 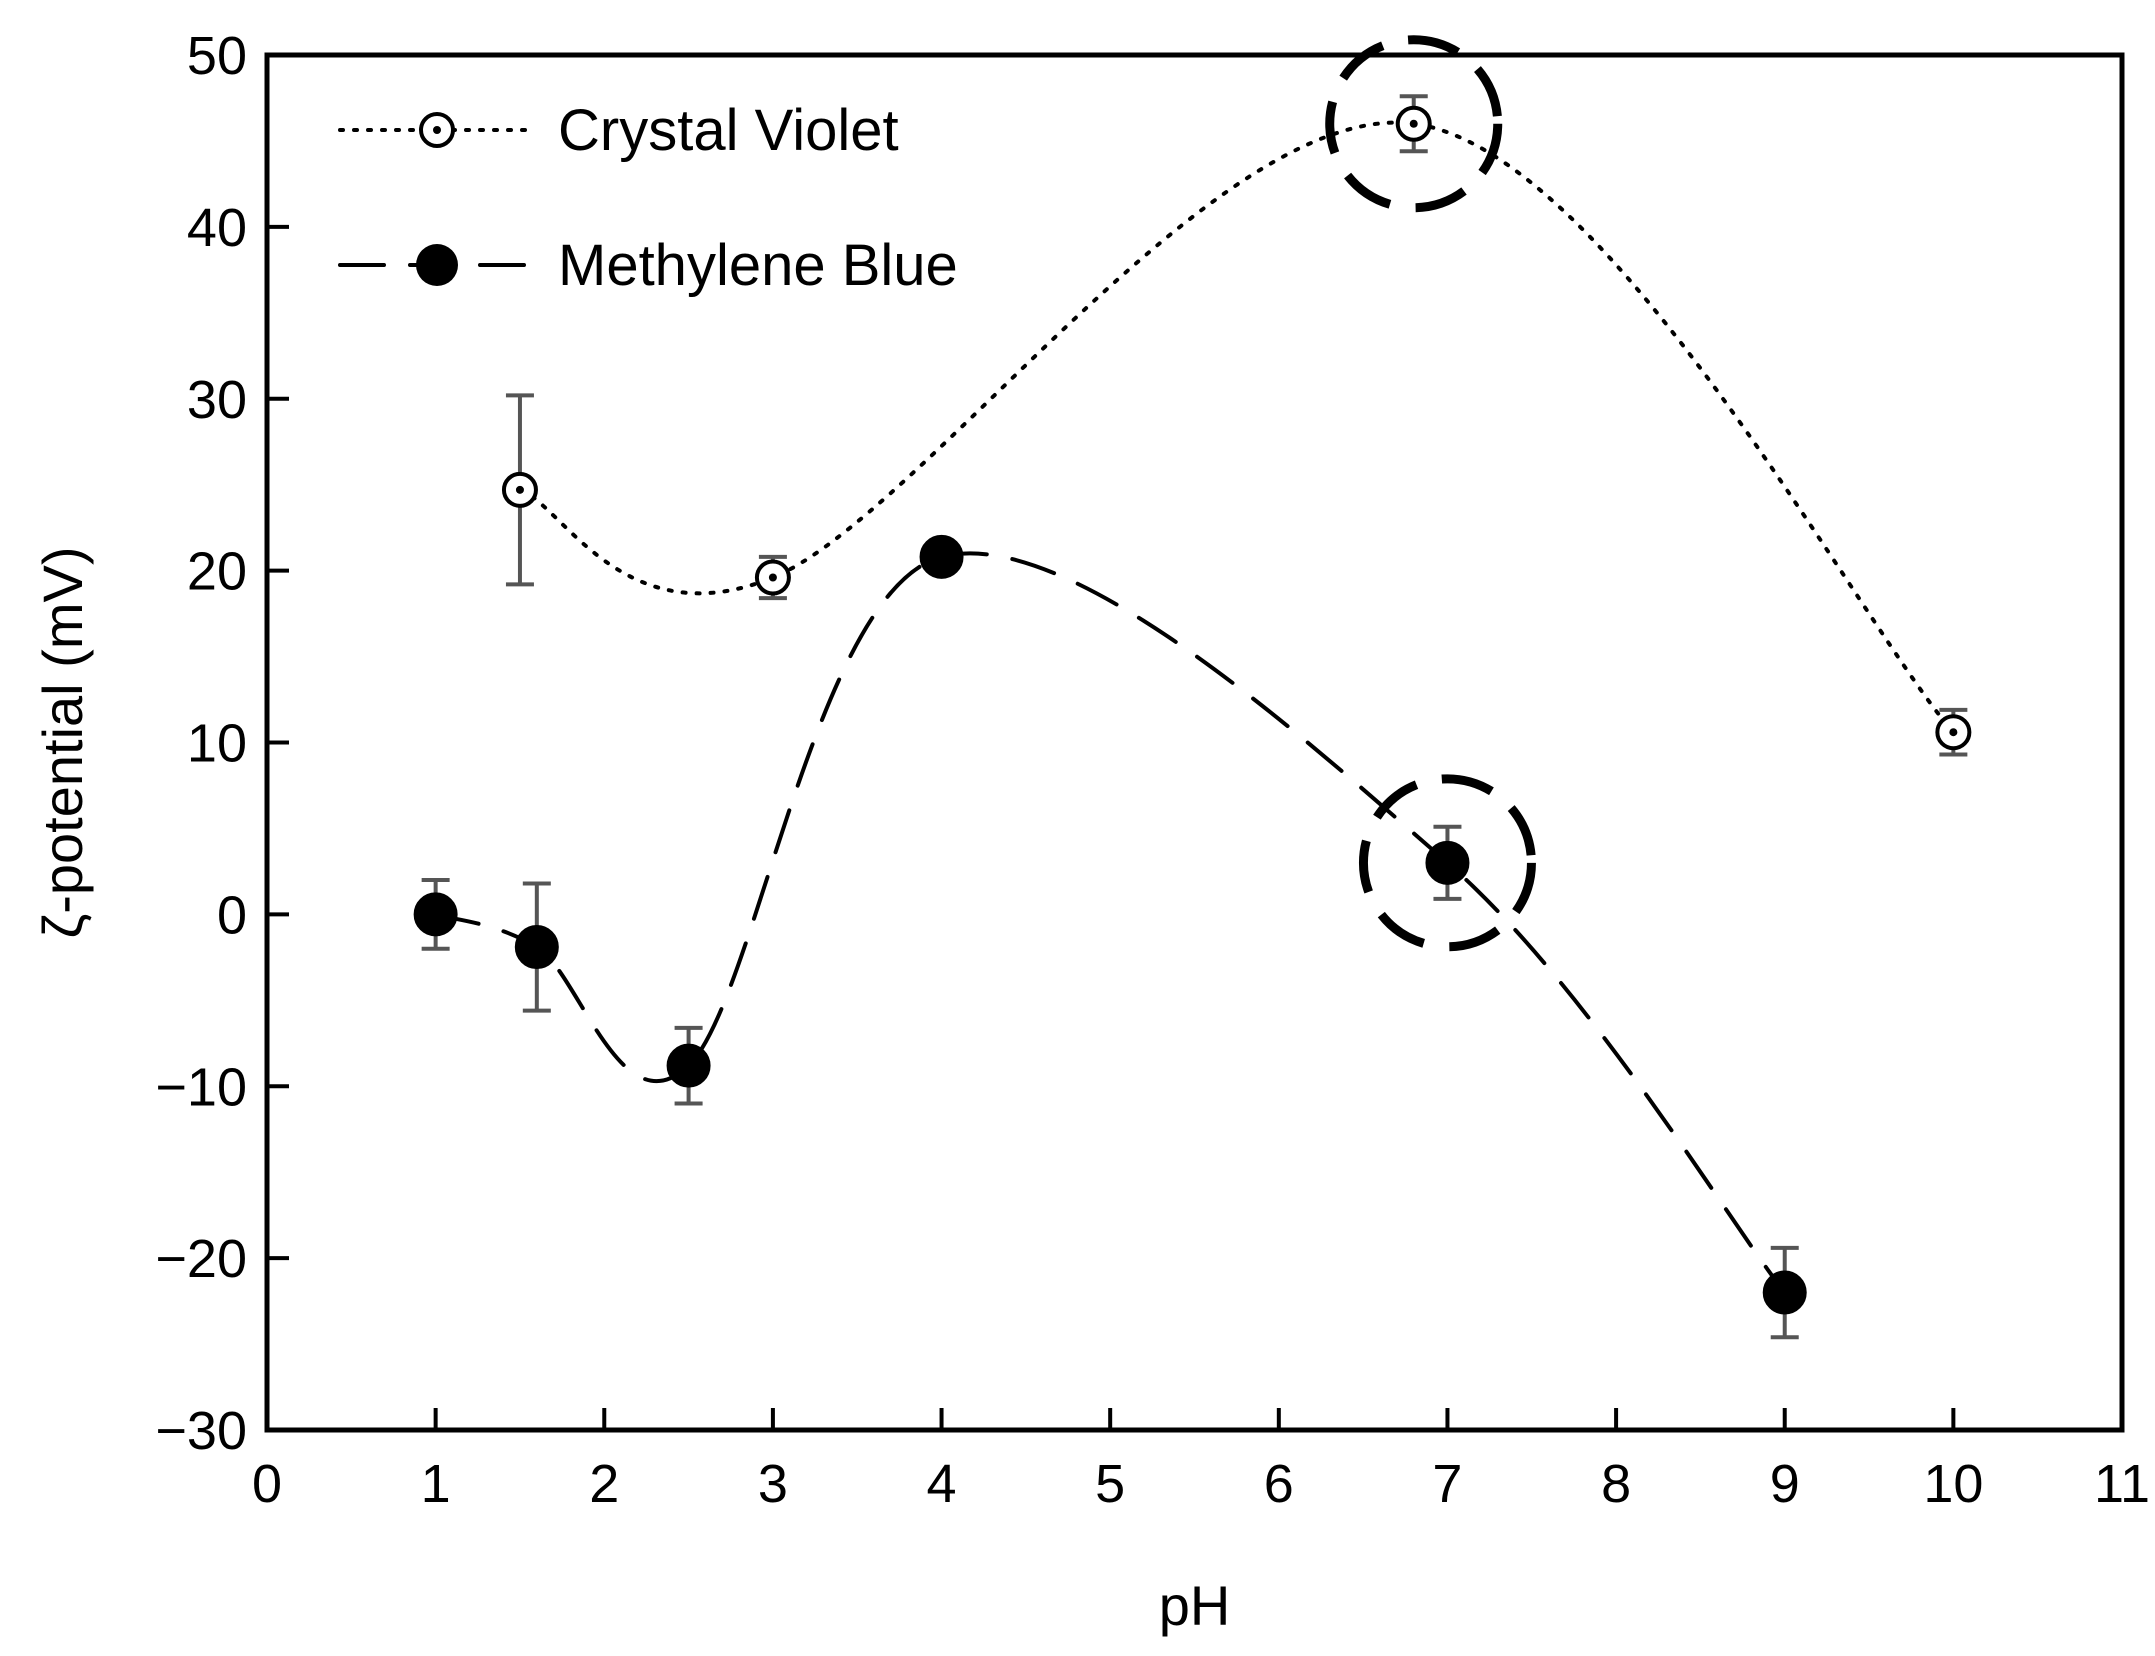 I want to click on legend: Crystal Violet Methylene Blue, so click(x=648, y=198).